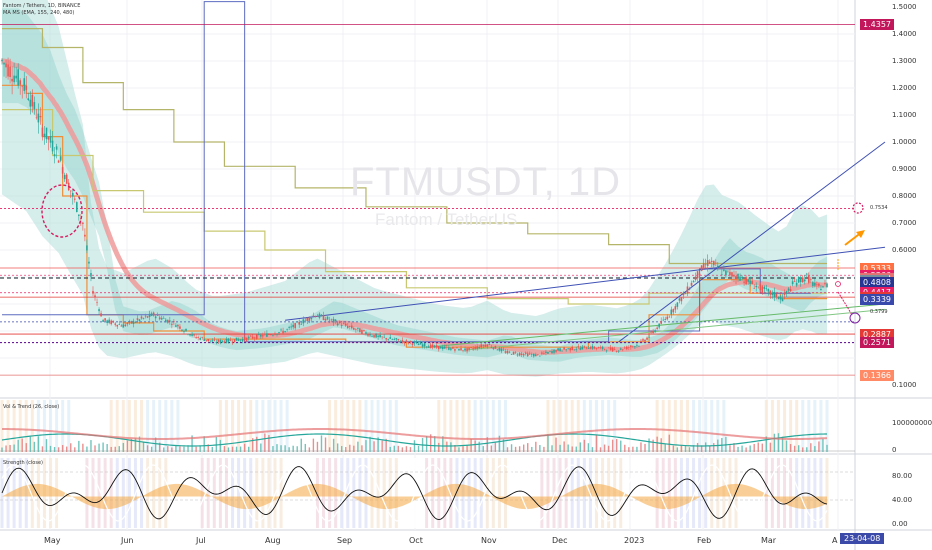 The width and height of the screenshot is (932, 550). What do you see at coordinates (31, 407) in the screenshot?
I see `vol-pane-label: Vol & Trend (26, close)` at bounding box center [31, 407].